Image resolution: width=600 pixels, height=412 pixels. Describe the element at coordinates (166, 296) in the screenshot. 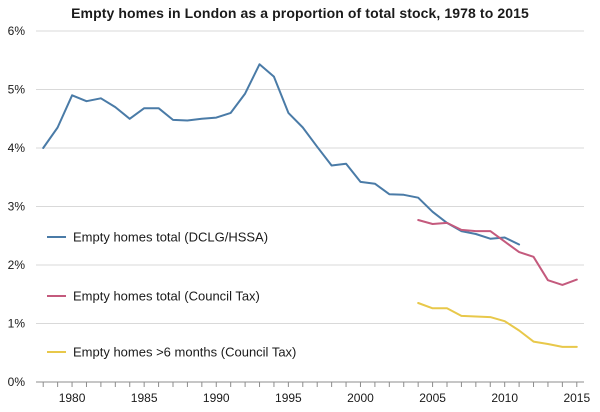

I see `legend-label: Empty homes total (Council Tax)` at that location.